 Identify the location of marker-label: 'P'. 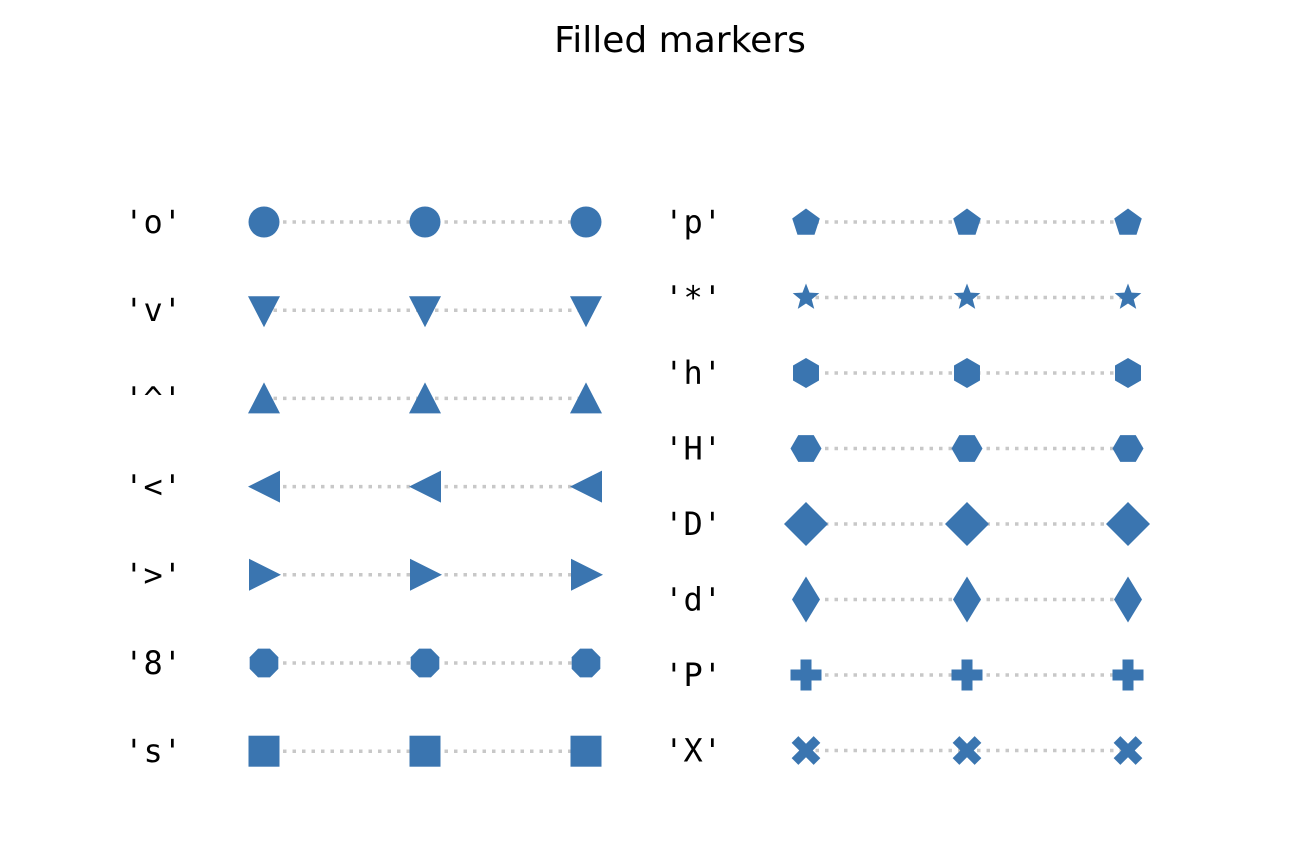
(693, 675).